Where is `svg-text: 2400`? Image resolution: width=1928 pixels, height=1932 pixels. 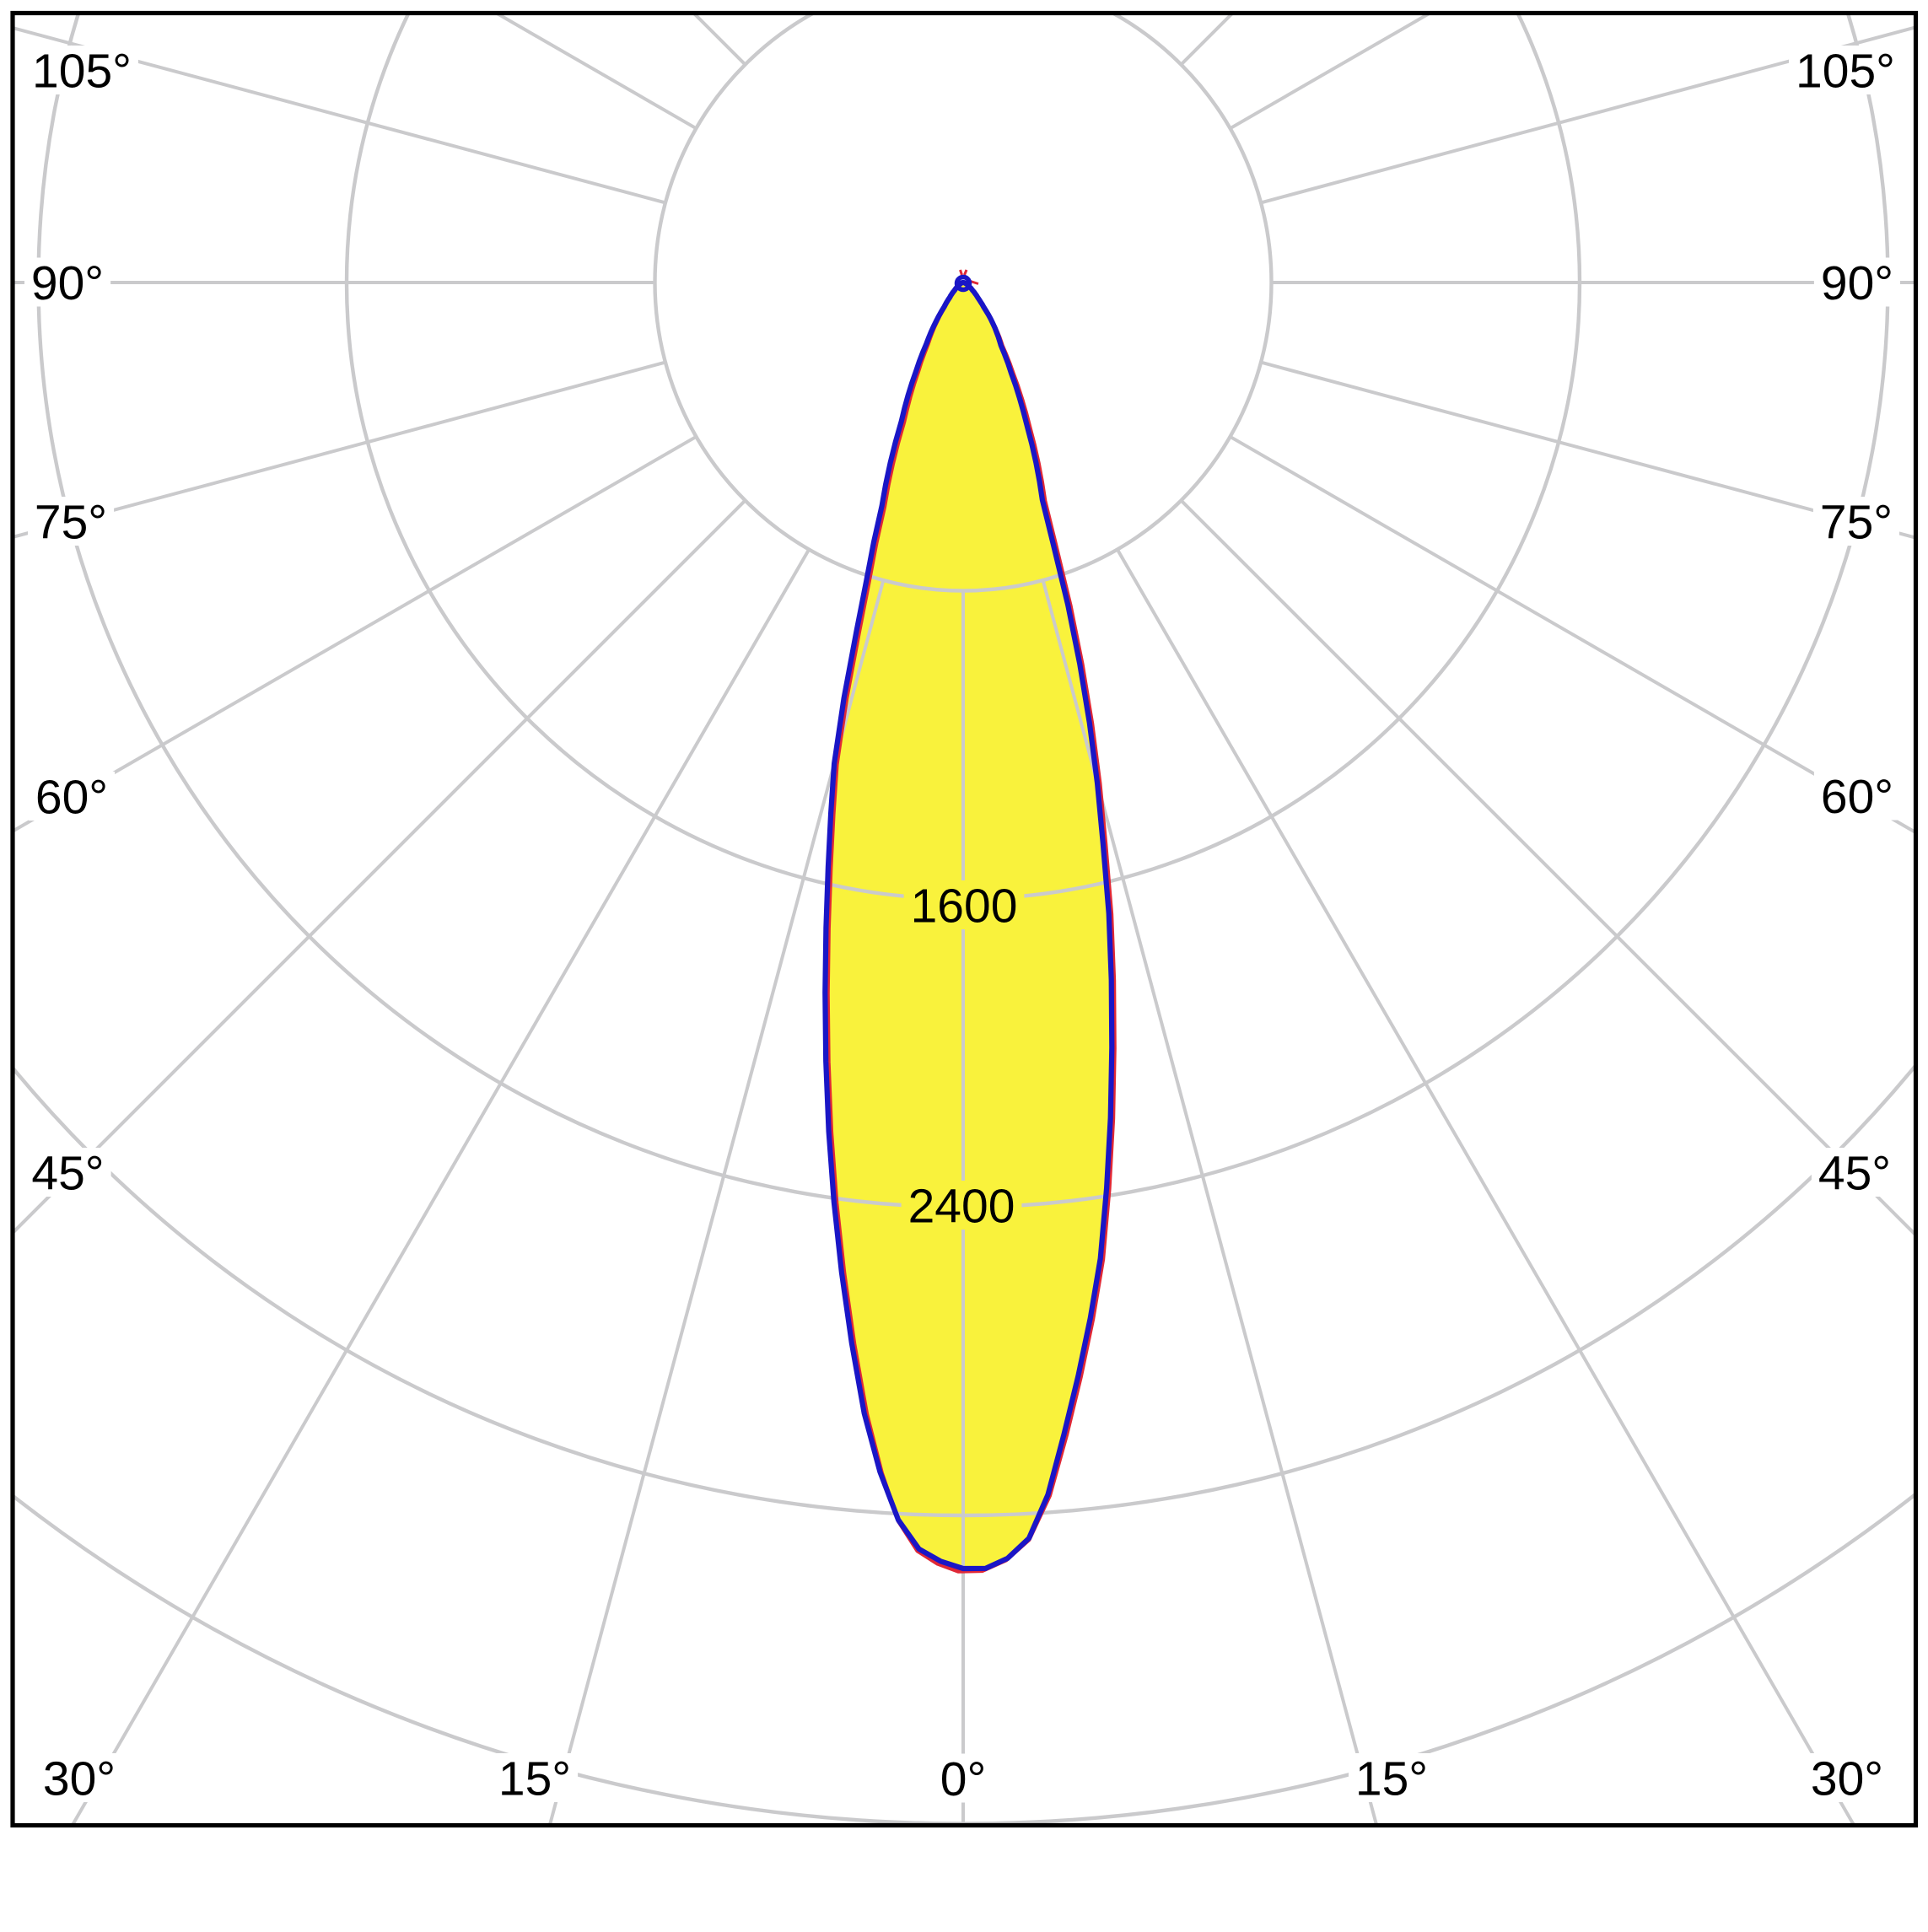 svg-text: 2400 is located at coordinates (961, 1207).